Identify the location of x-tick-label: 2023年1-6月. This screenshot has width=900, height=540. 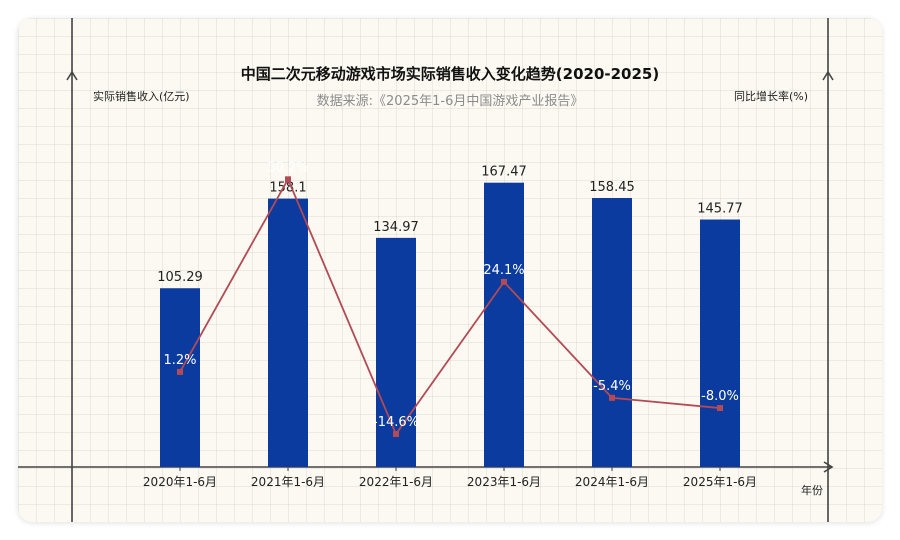
(504, 482).